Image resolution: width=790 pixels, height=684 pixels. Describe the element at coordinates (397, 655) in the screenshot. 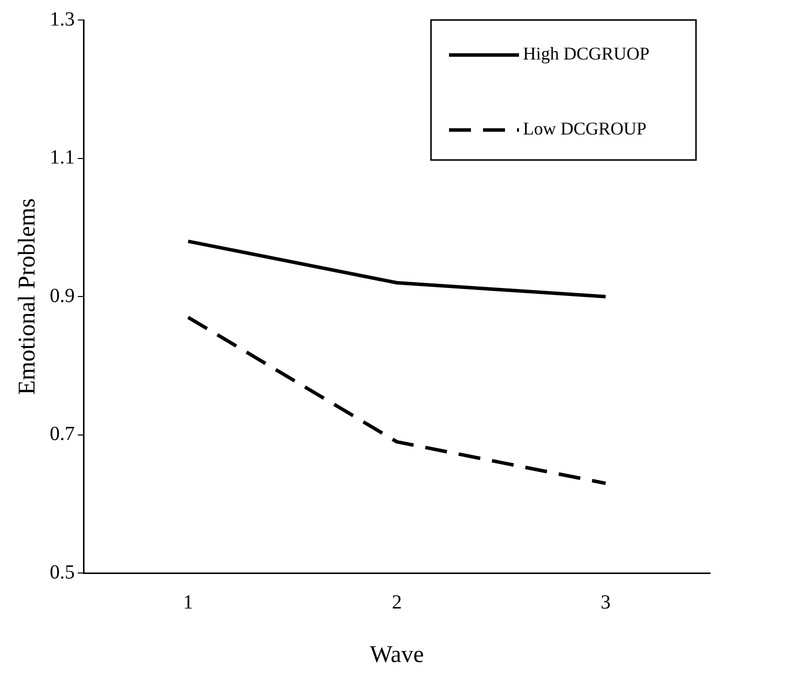

I see `x-axis-title: Wave` at that location.